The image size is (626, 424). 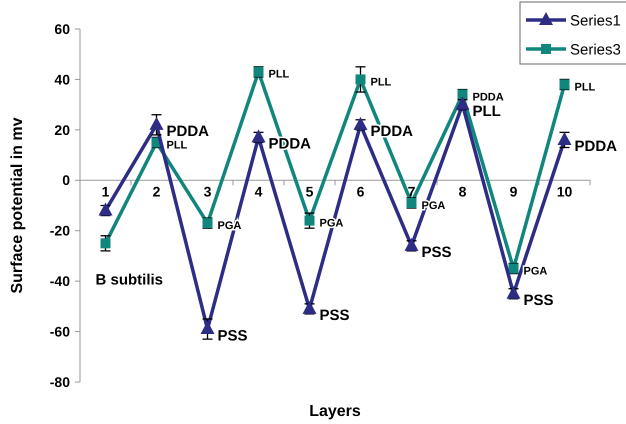 What do you see at coordinates (462, 191) in the screenshot?
I see `x-tick-label: 8` at bounding box center [462, 191].